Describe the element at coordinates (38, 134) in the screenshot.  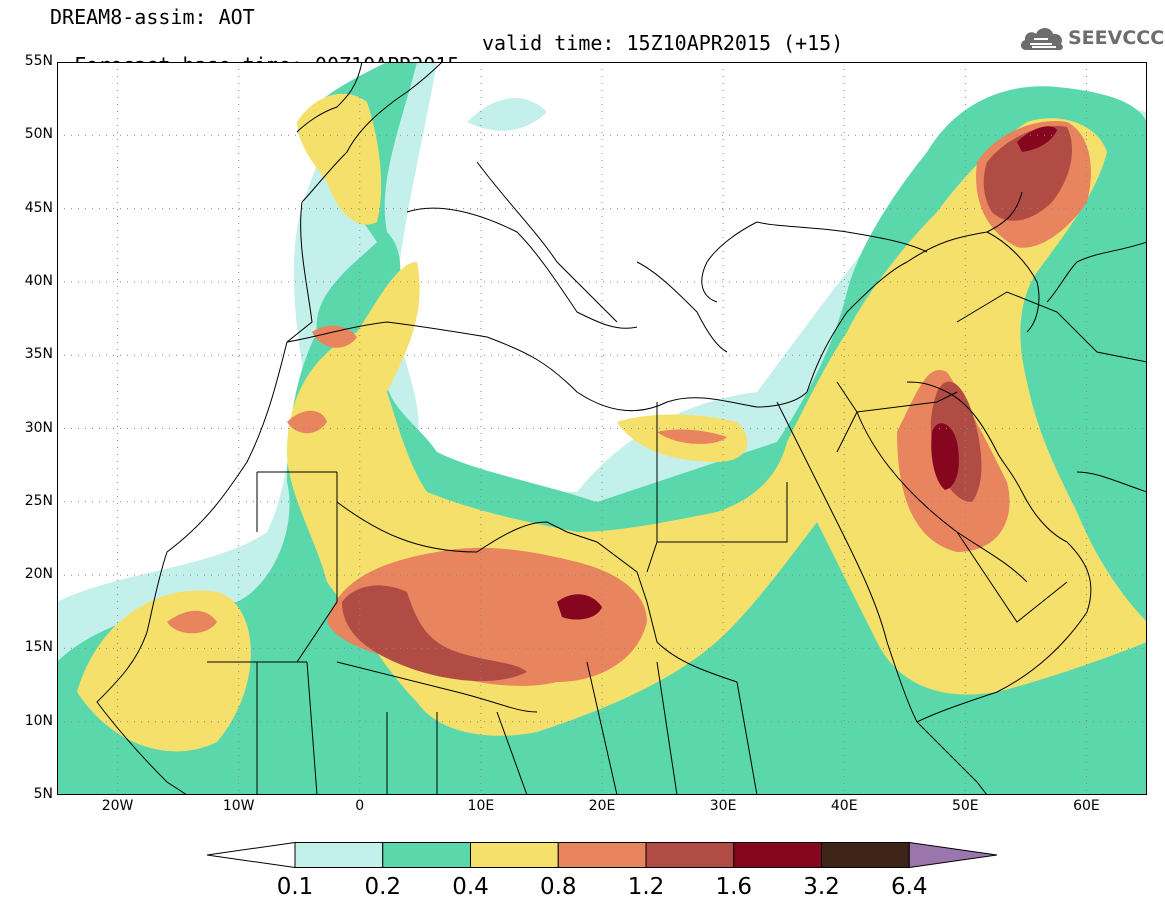
I see `lat-label: 50N` at that location.